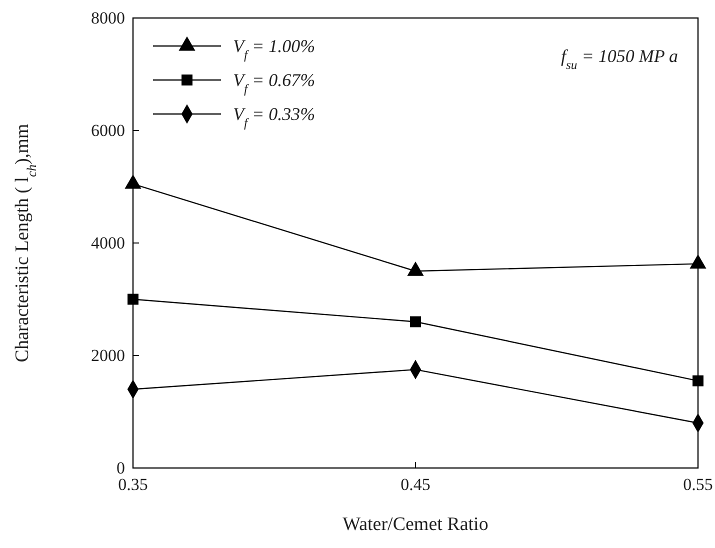 The height and width of the screenshot is (548, 715). I want to click on y-tick-label: 6000, so click(108, 130).